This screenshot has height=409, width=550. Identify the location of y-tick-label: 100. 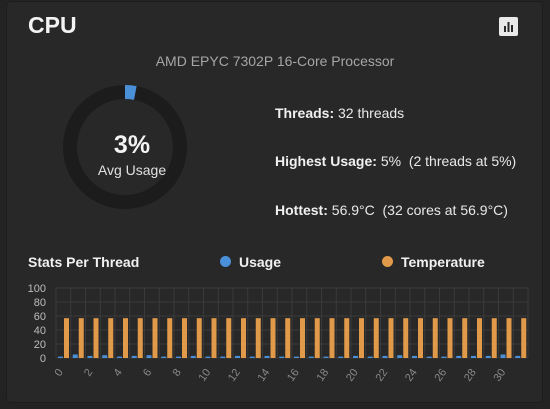
(37, 289).